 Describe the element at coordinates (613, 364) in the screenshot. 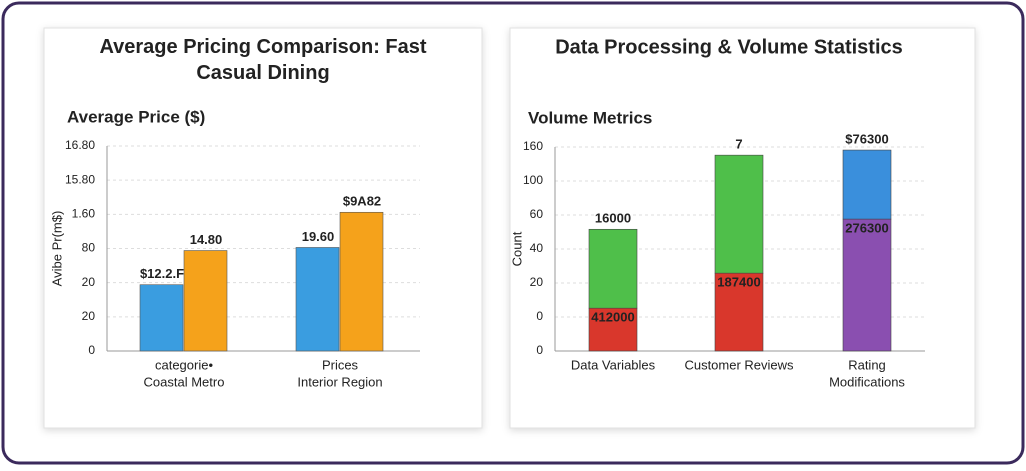

I see `x-tick-label: Data Variables` at that location.